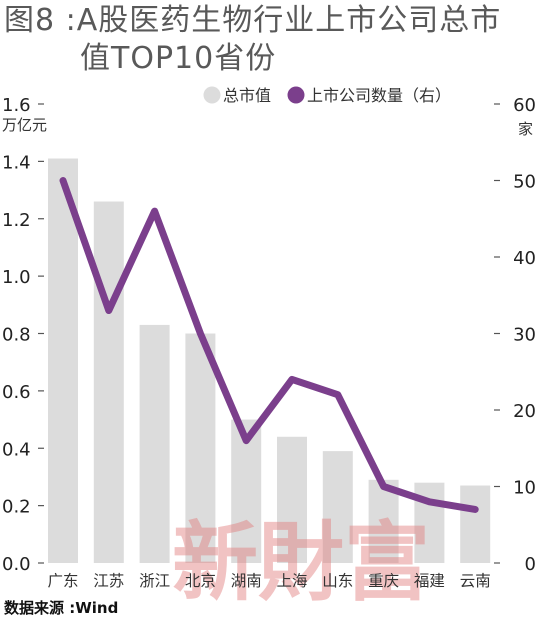  I want to click on left-tick-label: 0.0, so click(16, 564).